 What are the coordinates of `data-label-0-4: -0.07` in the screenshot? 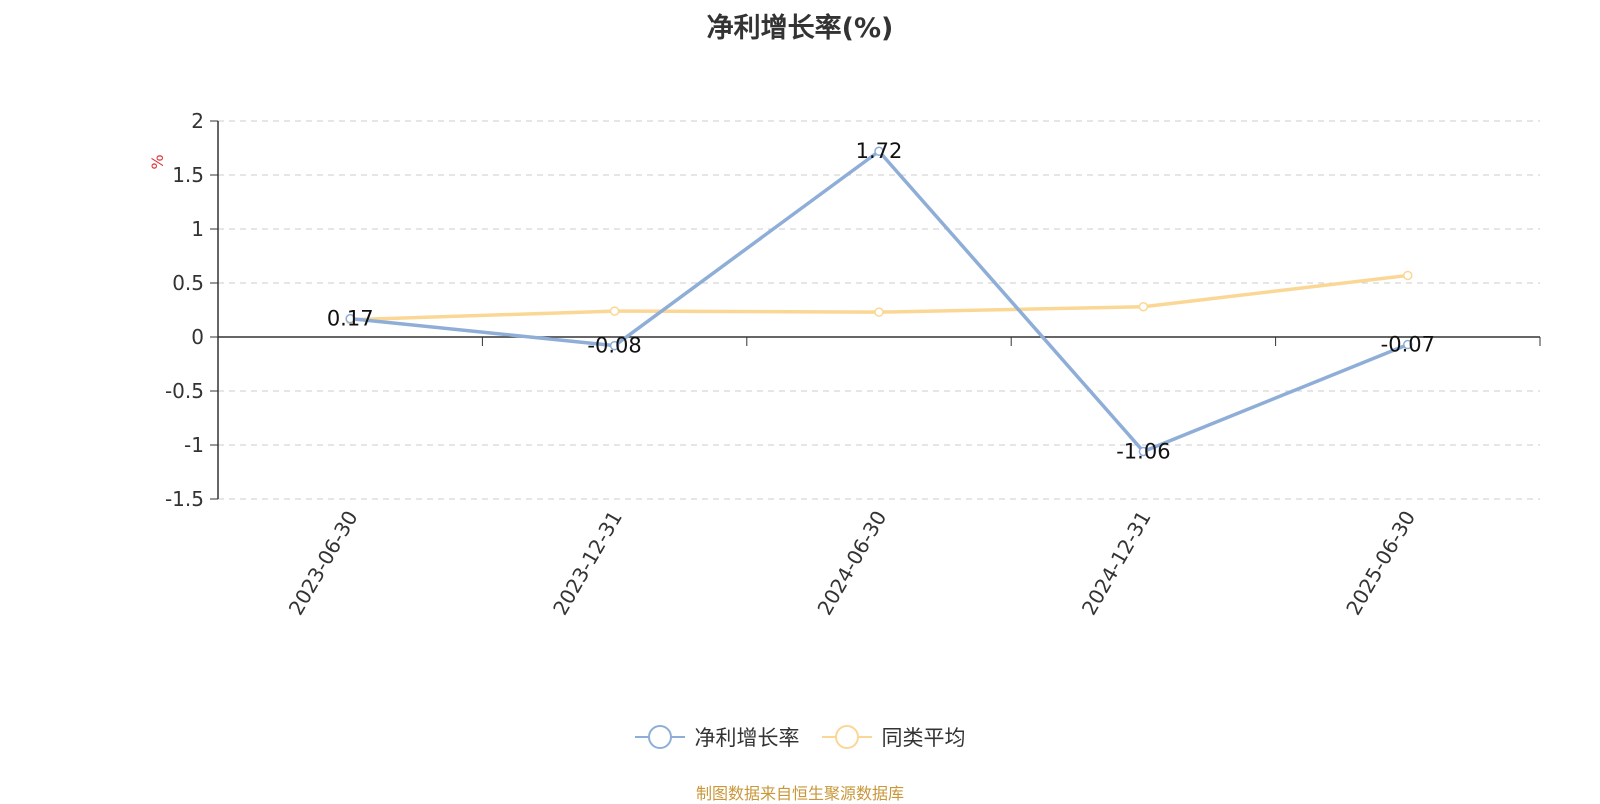 It's located at (1408, 345).